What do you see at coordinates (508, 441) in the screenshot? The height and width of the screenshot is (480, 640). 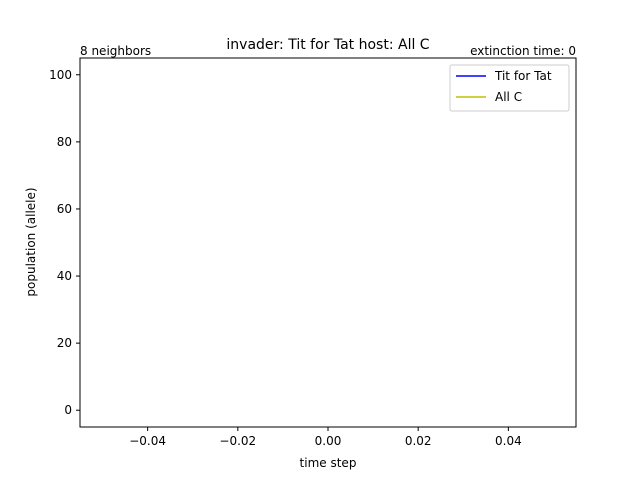 I see `x-tick-label: 0.04` at bounding box center [508, 441].